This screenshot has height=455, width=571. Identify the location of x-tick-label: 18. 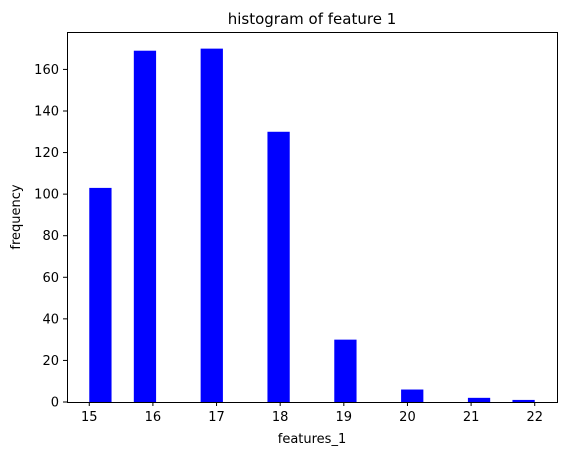
(280, 417).